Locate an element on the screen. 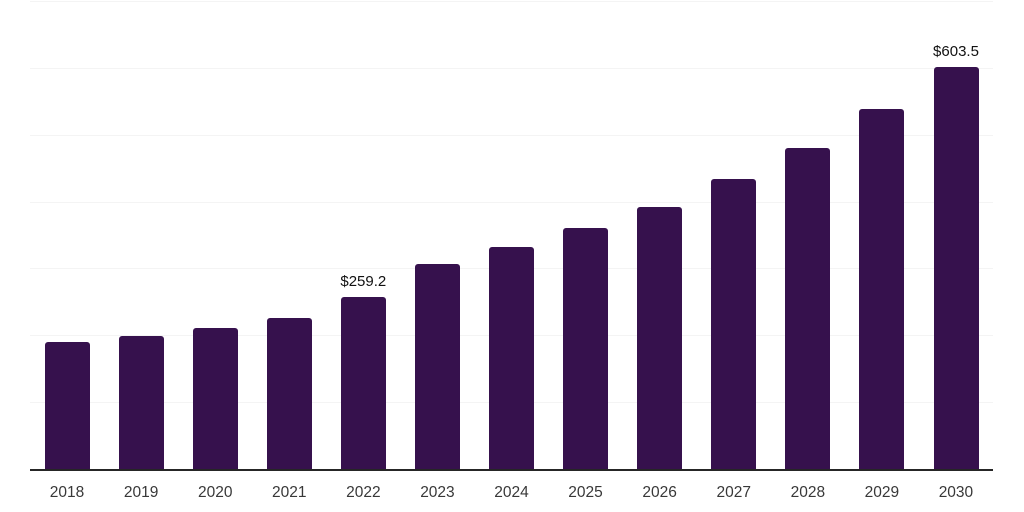  bar-2029 is located at coordinates (882, 289).